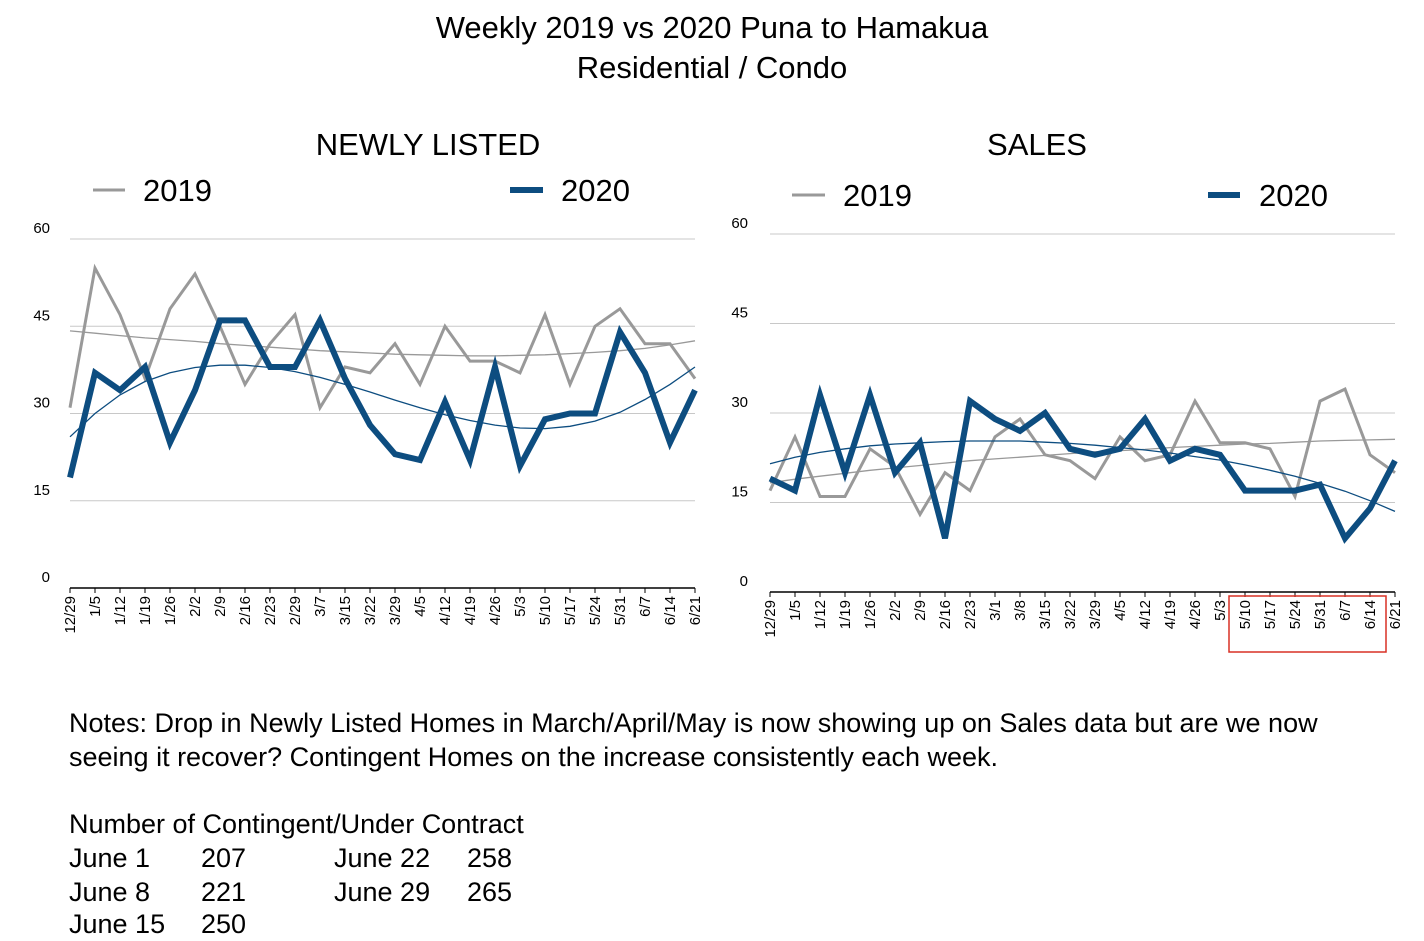  Describe the element at coordinates (490, 892) in the screenshot. I see `contract-value: 265` at that location.